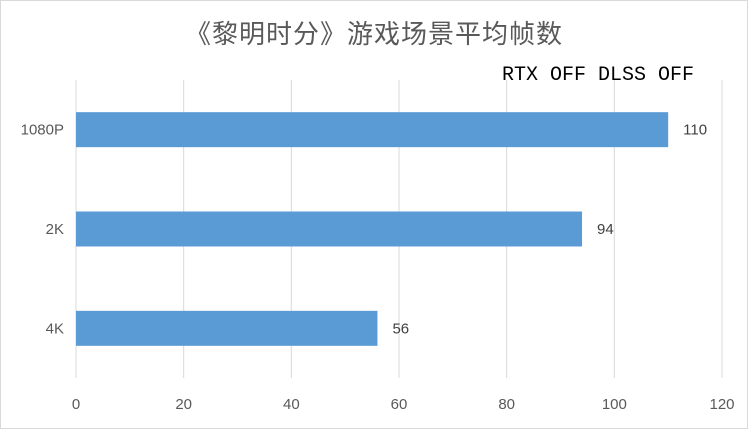 The width and height of the screenshot is (748, 429). I want to click on bar-2K, so click(329, 229).